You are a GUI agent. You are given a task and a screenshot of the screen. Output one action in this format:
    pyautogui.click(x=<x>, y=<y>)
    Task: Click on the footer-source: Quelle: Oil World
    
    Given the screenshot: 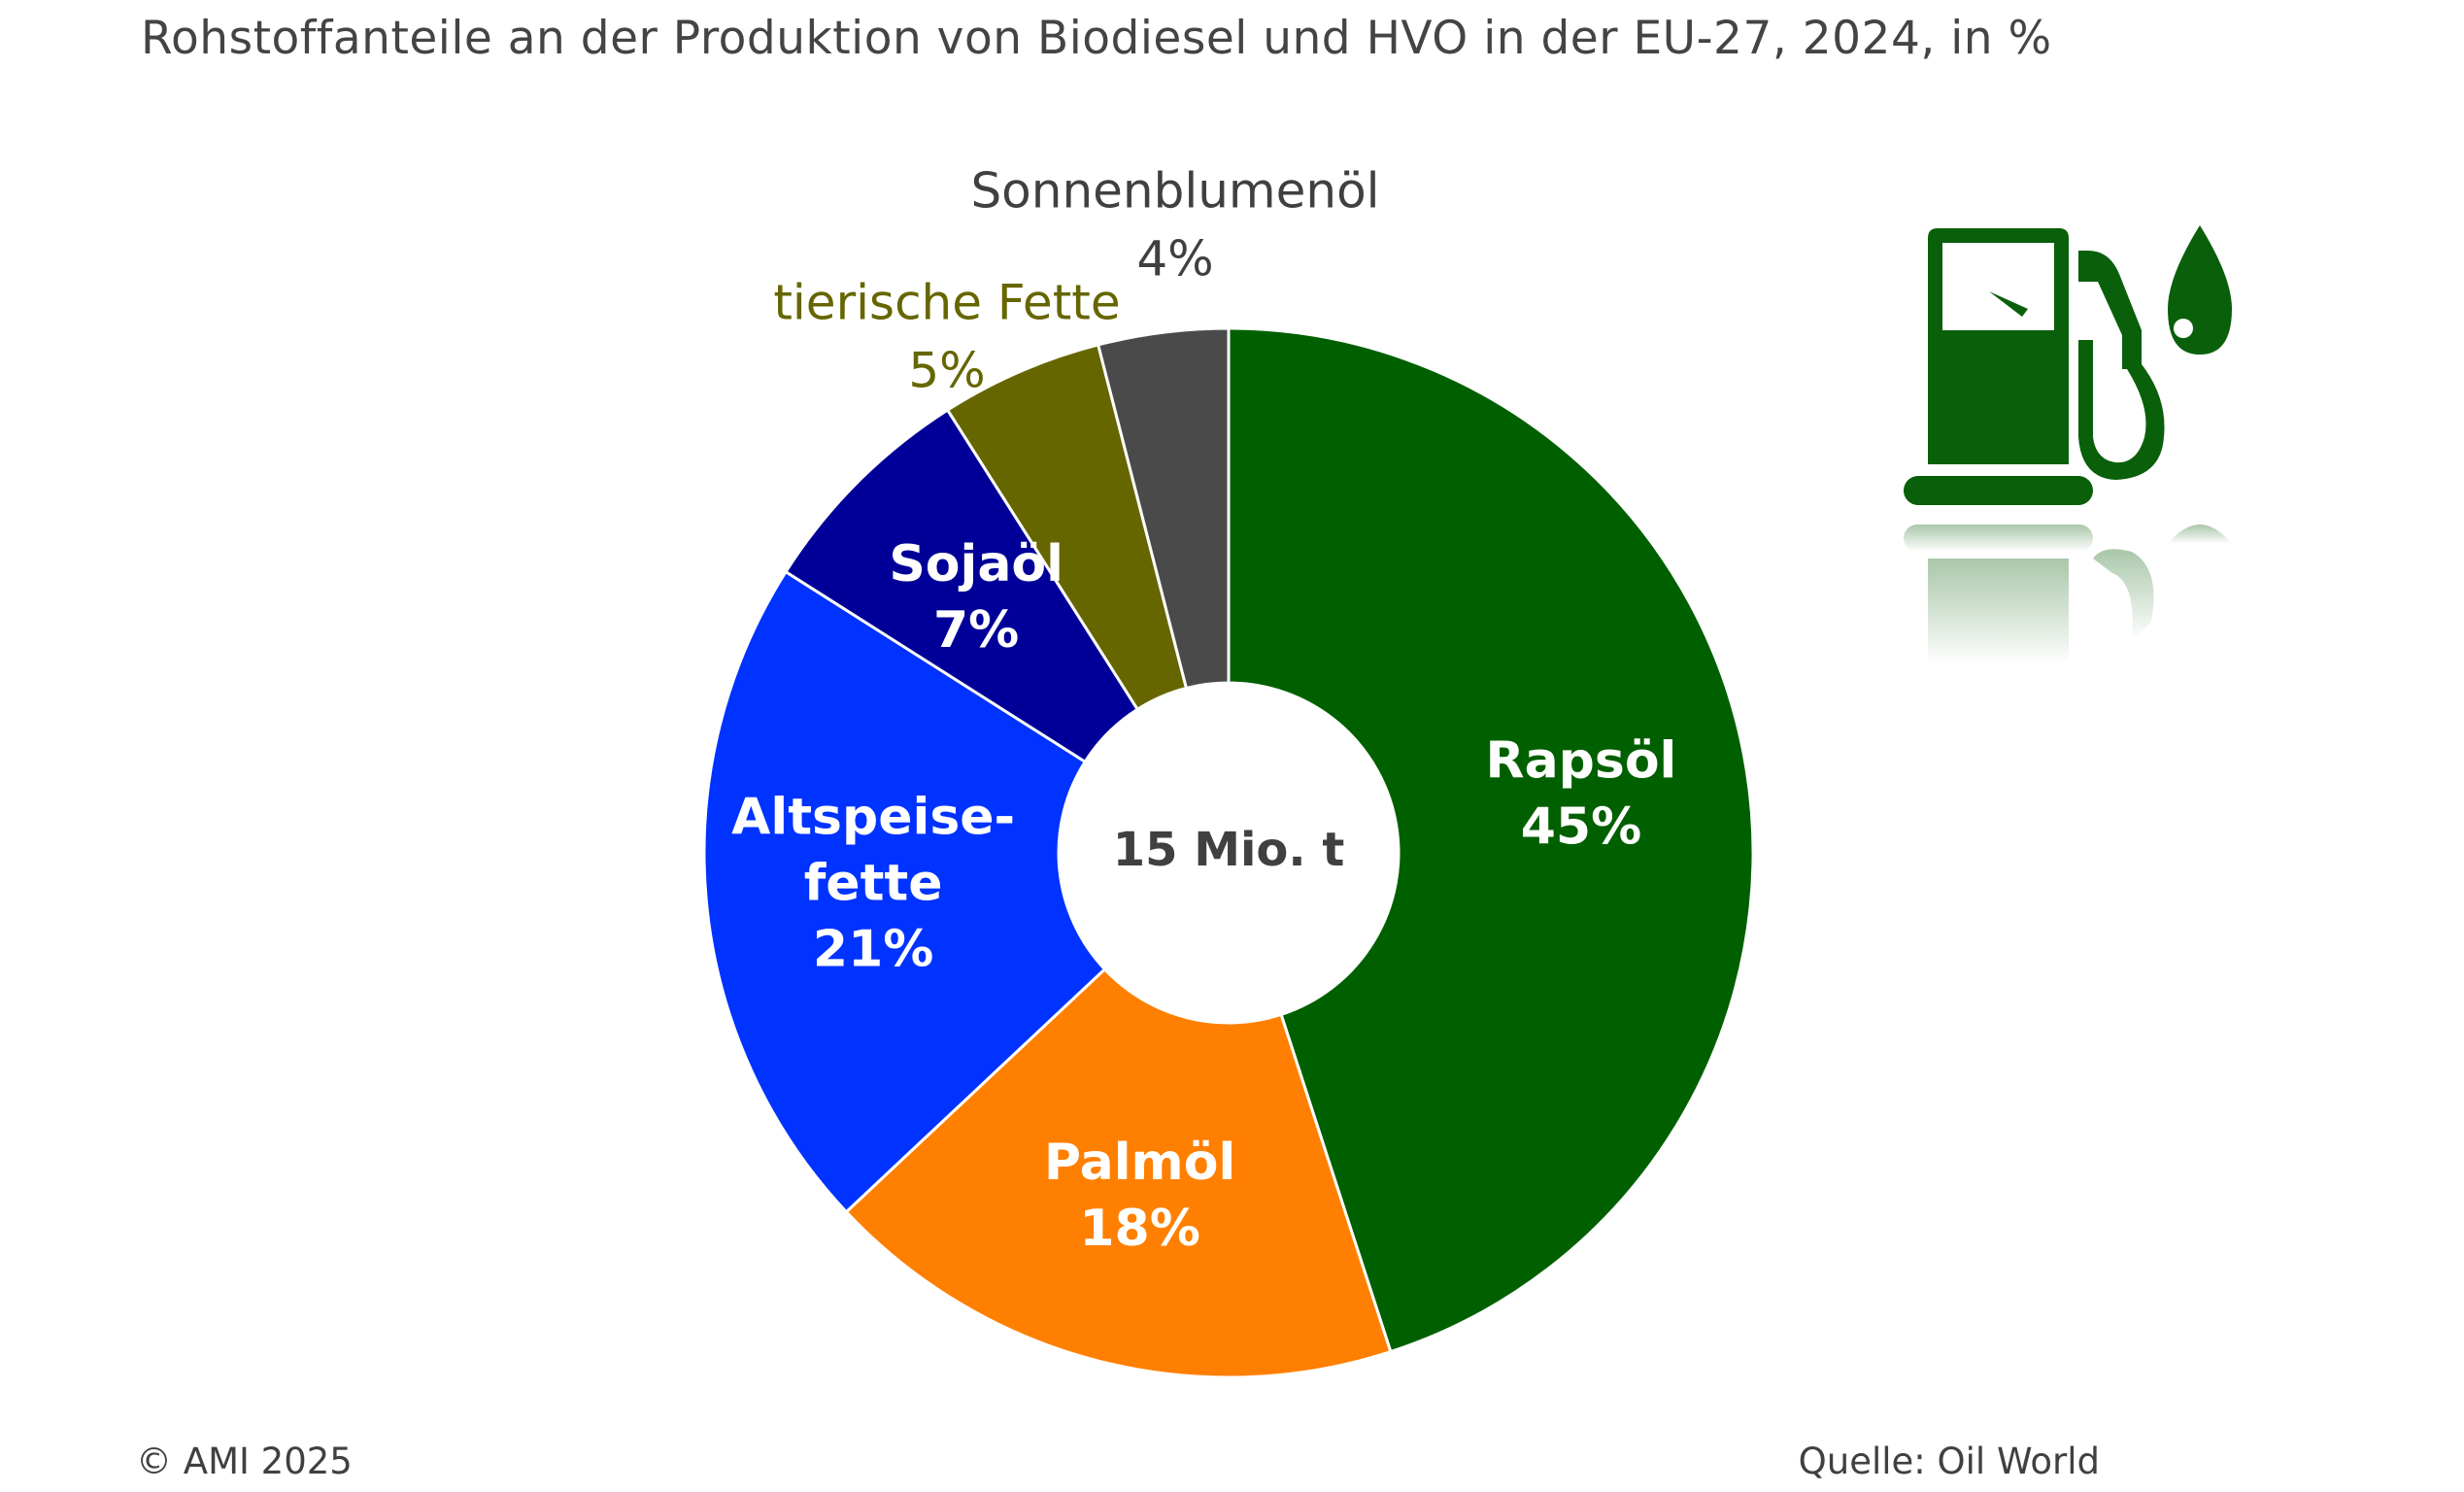 What is the action you would take?
    pyautogui.click(x=1949, y=1461)
    